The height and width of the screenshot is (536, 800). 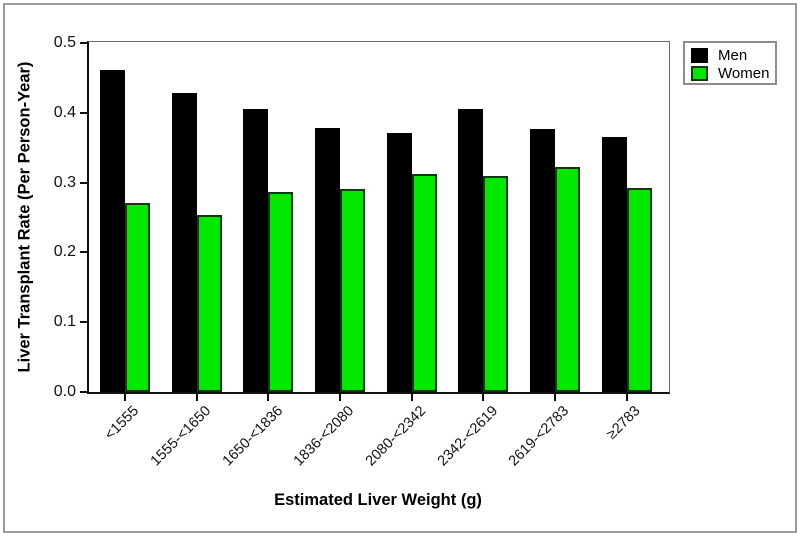 What do you see at coordinates (64, 42) in the screenshot?
I see `y-tick-label: 0.5` at bounding box center [64, 42].